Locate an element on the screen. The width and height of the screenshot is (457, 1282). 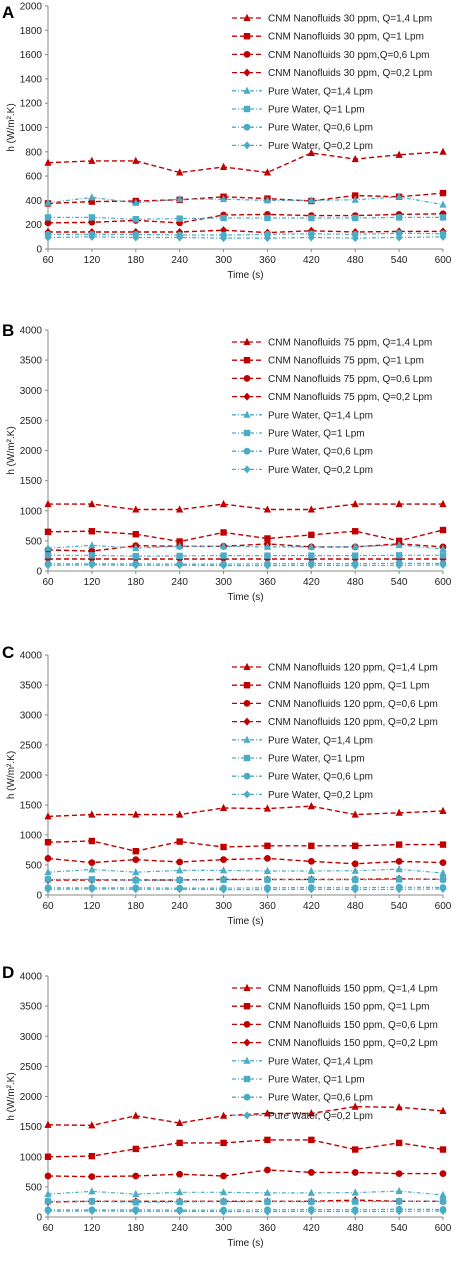
legend-label: Pure Water, Q=0,6 Lpm is located at coordinates (320, 128).